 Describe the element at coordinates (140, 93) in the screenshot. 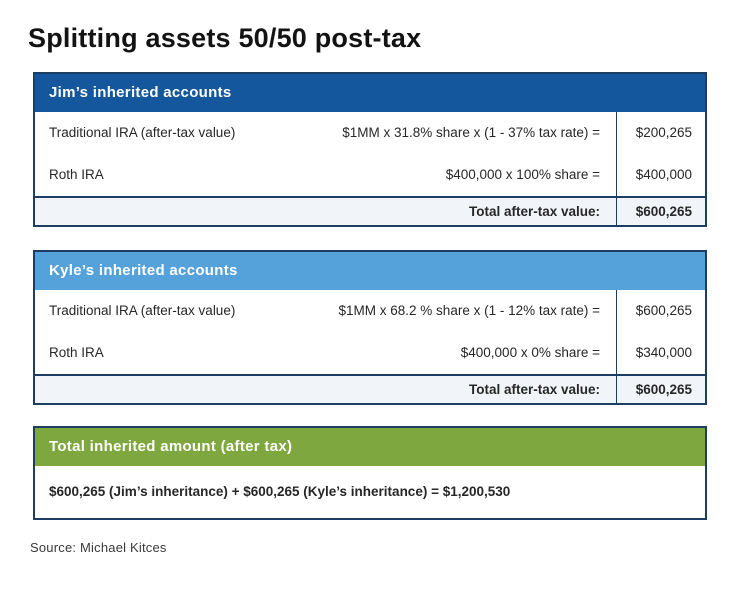

I see `jim-table-title: Jim’s inherited accounts` at that location.